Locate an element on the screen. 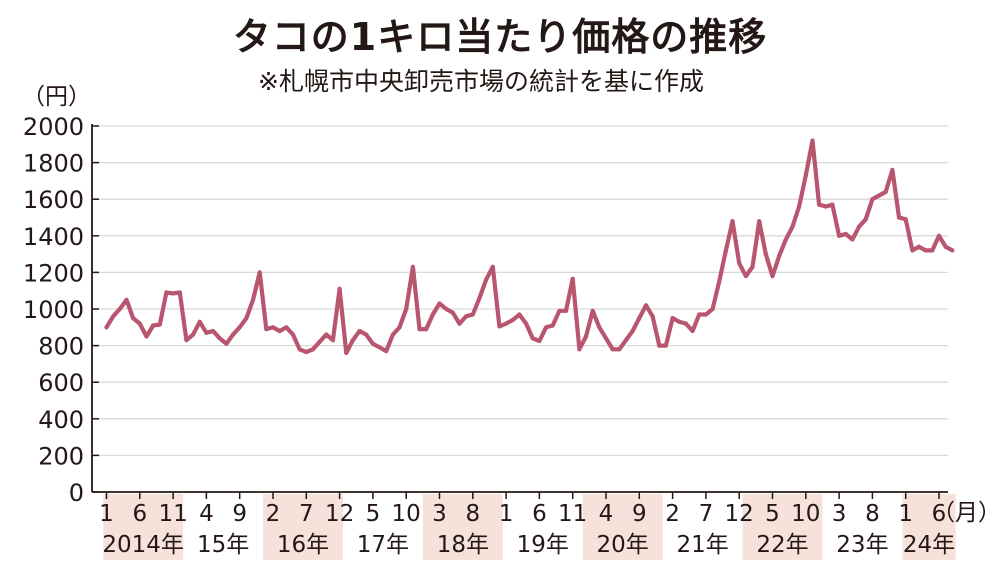 Image resolution: width=1000 pixels, height=578 pixels. x-tick-label: 3 is located at coordinates (839, 514).